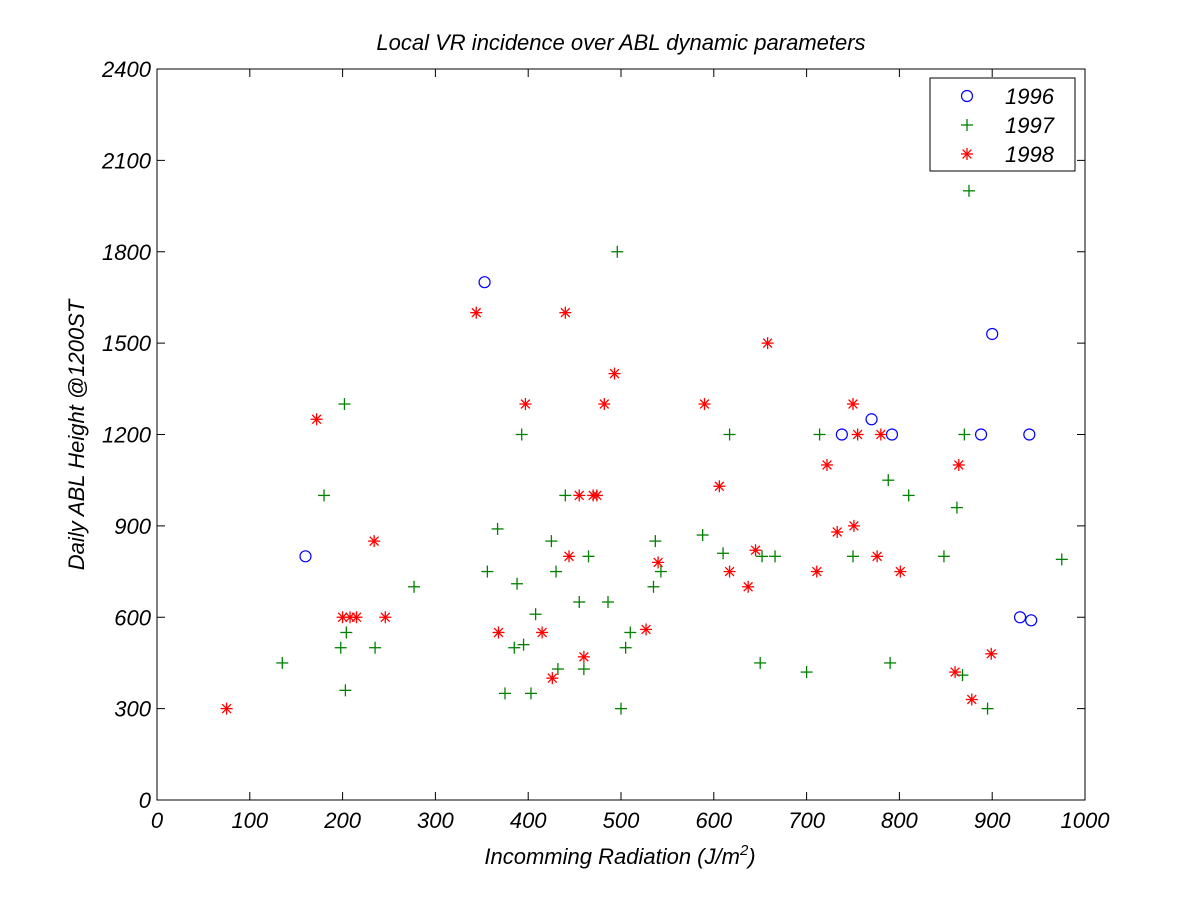 This screenshot has height=905, width=1200. Describe the element at coordinates (621, 820) in the screenshot. I see `x-tick-label: 500` at that location.